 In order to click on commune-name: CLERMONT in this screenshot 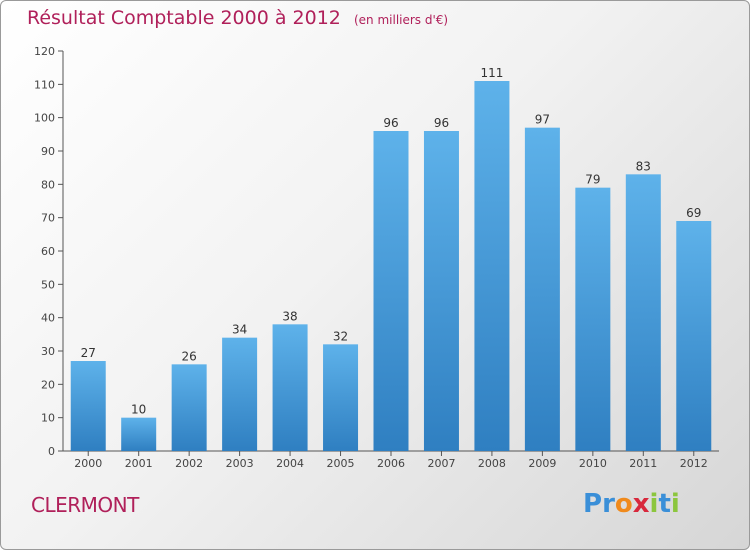, I will do `click(85, 505)`.